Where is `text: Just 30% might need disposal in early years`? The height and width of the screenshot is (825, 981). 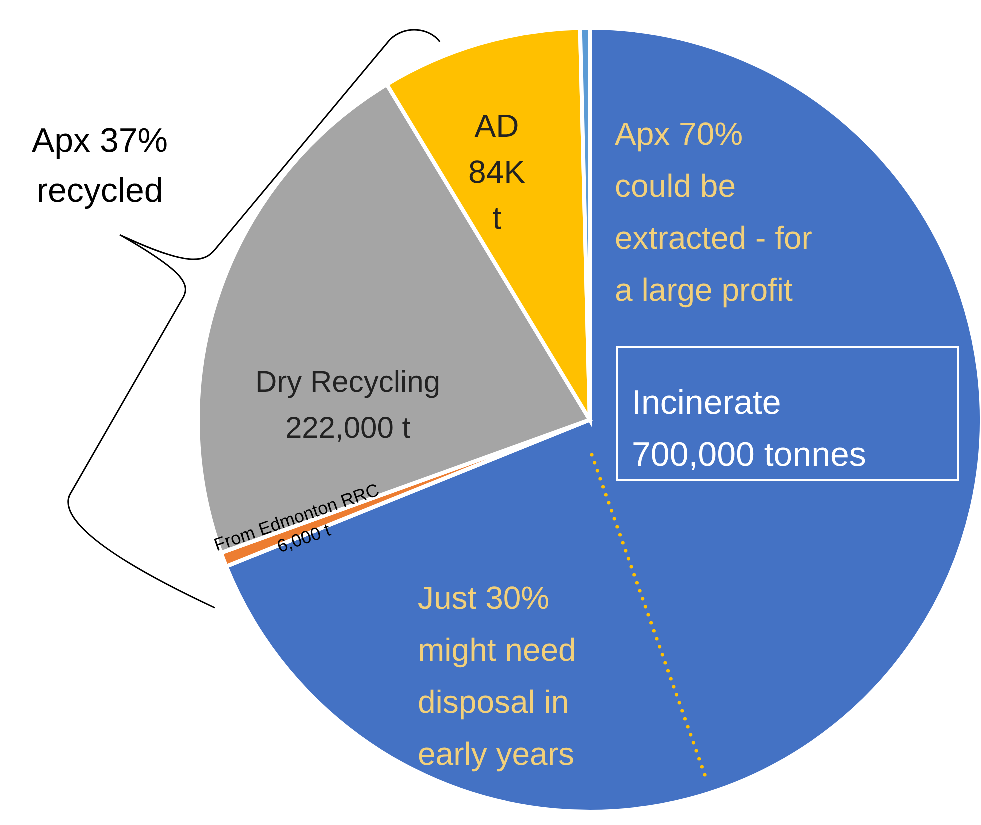
text: Just 30% might need disposal in early years is located at coordinates (497, 676).